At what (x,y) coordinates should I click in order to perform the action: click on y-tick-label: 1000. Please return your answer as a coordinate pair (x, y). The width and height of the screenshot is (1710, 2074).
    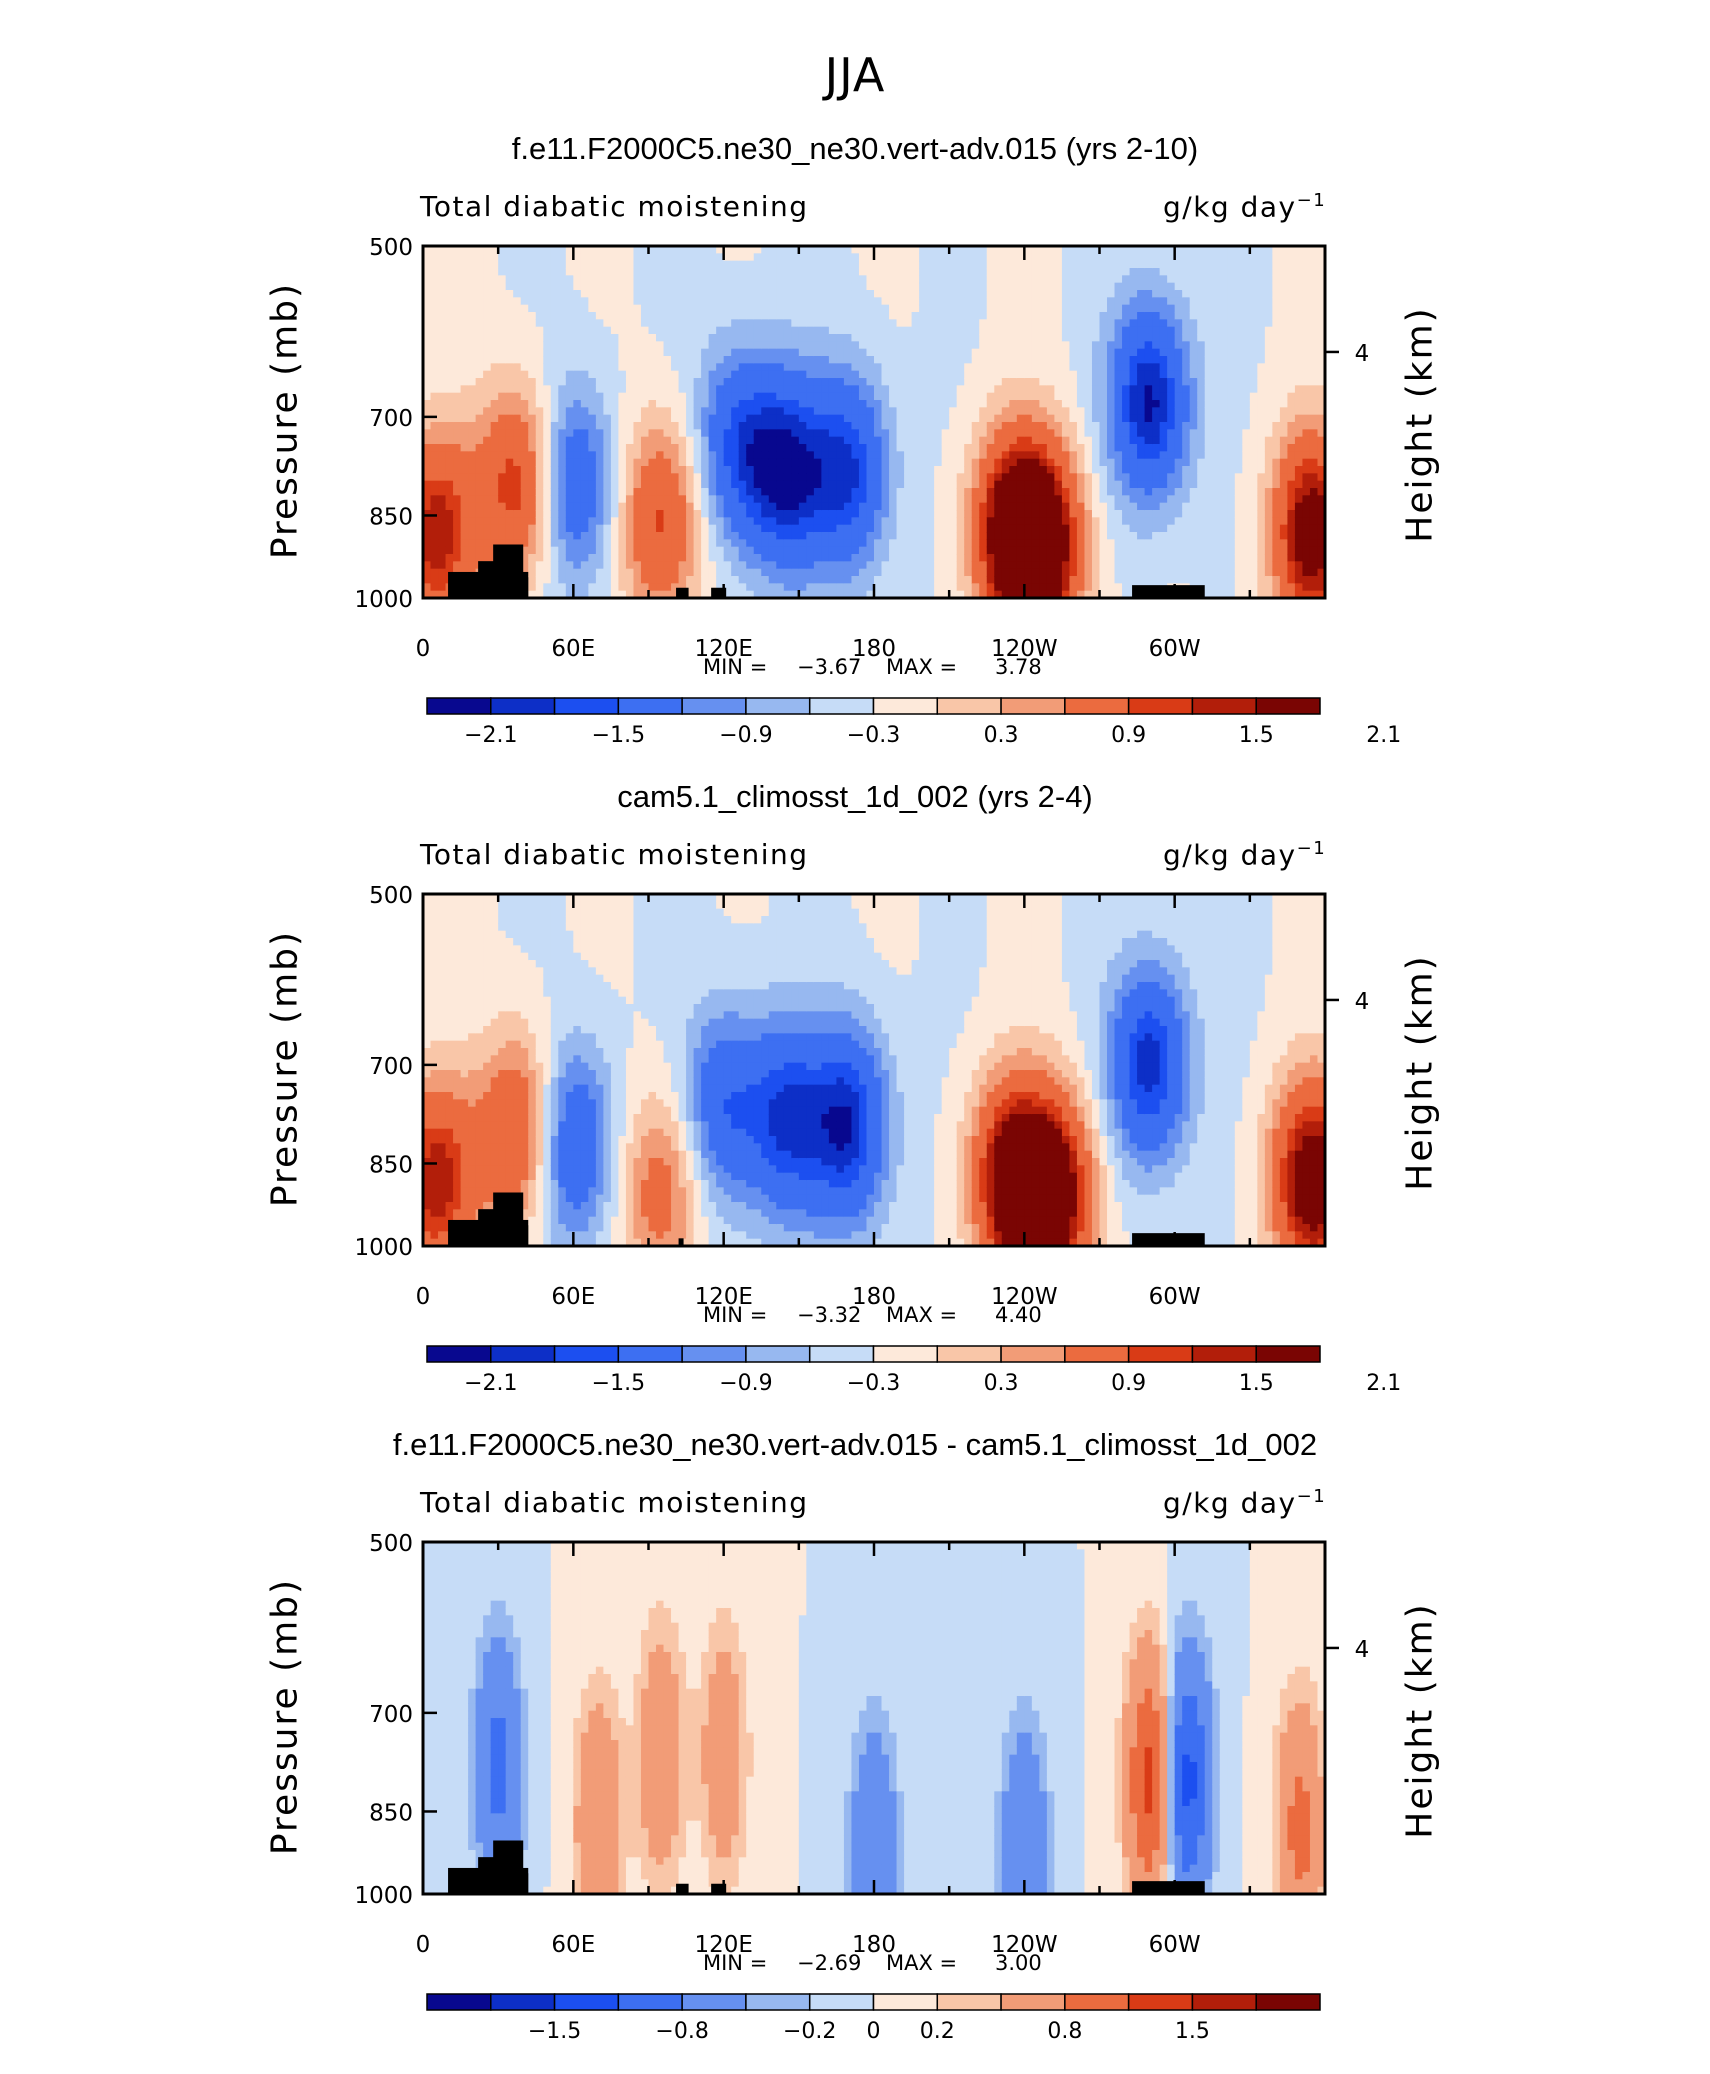
    Looking at the image, I should click on (383, 1248).